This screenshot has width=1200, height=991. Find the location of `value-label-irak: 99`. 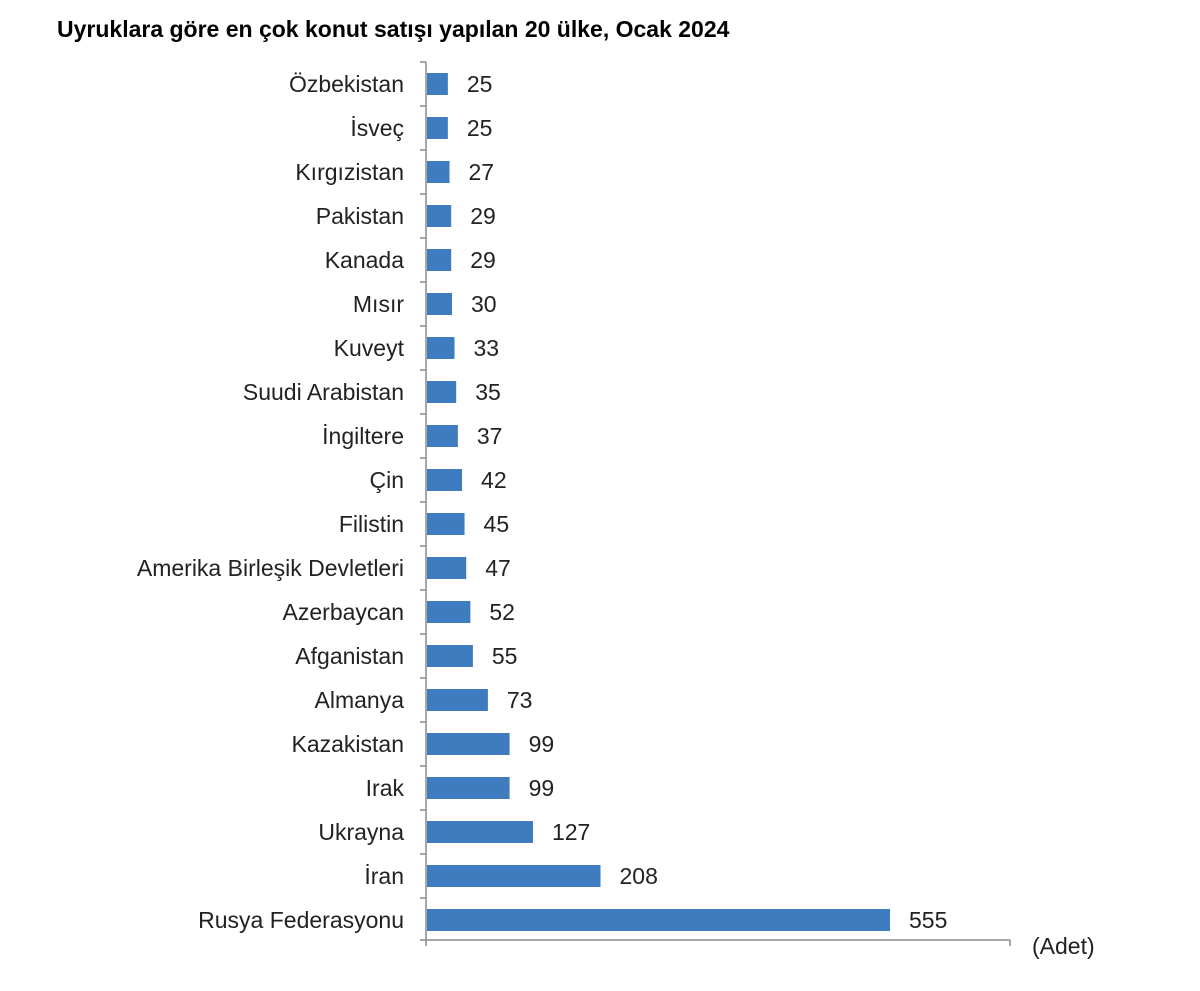

value-label-irak: 99 is located at coordinates (542, 788).